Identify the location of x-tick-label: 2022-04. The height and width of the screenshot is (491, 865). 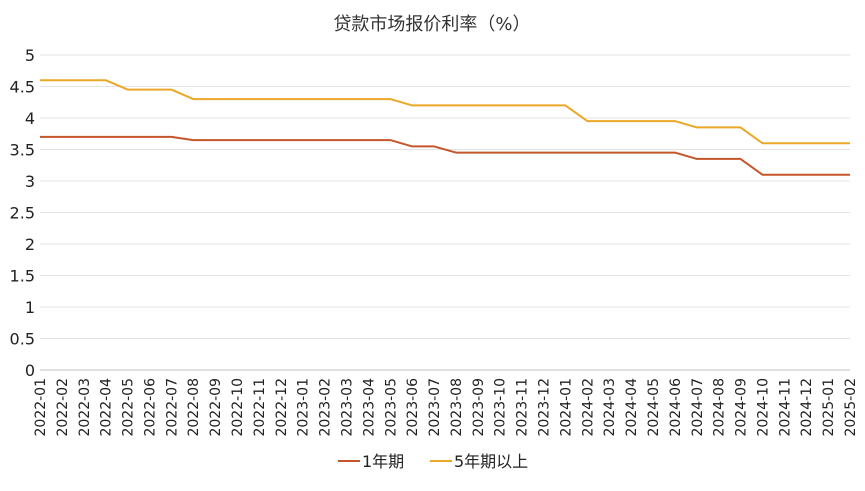
(107, 407).